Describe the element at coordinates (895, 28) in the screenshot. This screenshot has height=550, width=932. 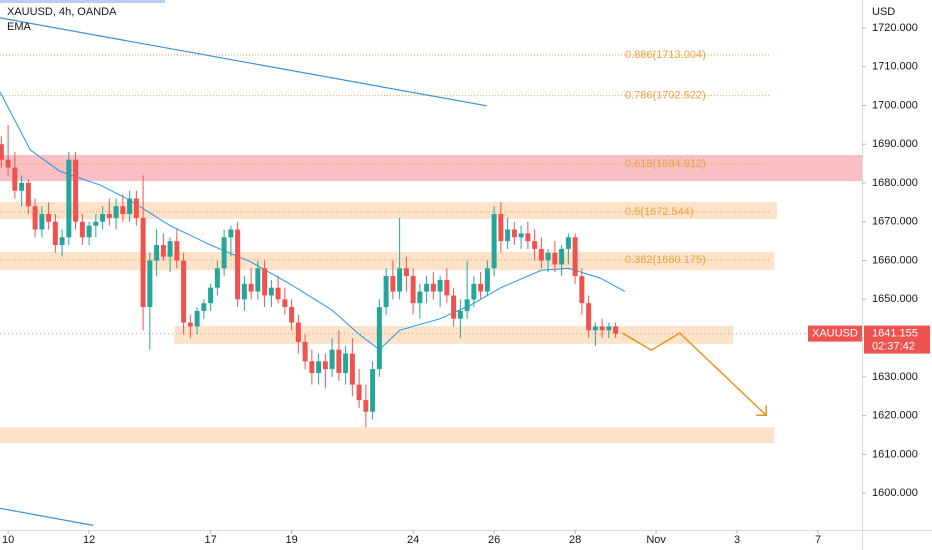
I see `y-tick-label: 1720.000` at that location.